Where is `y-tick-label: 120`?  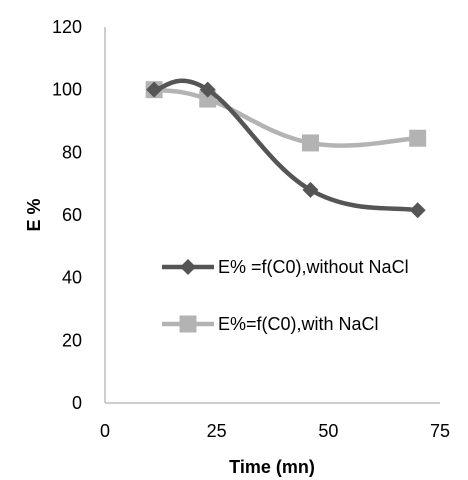 y-tick-label: 120 is located at coordinates (67, 27).